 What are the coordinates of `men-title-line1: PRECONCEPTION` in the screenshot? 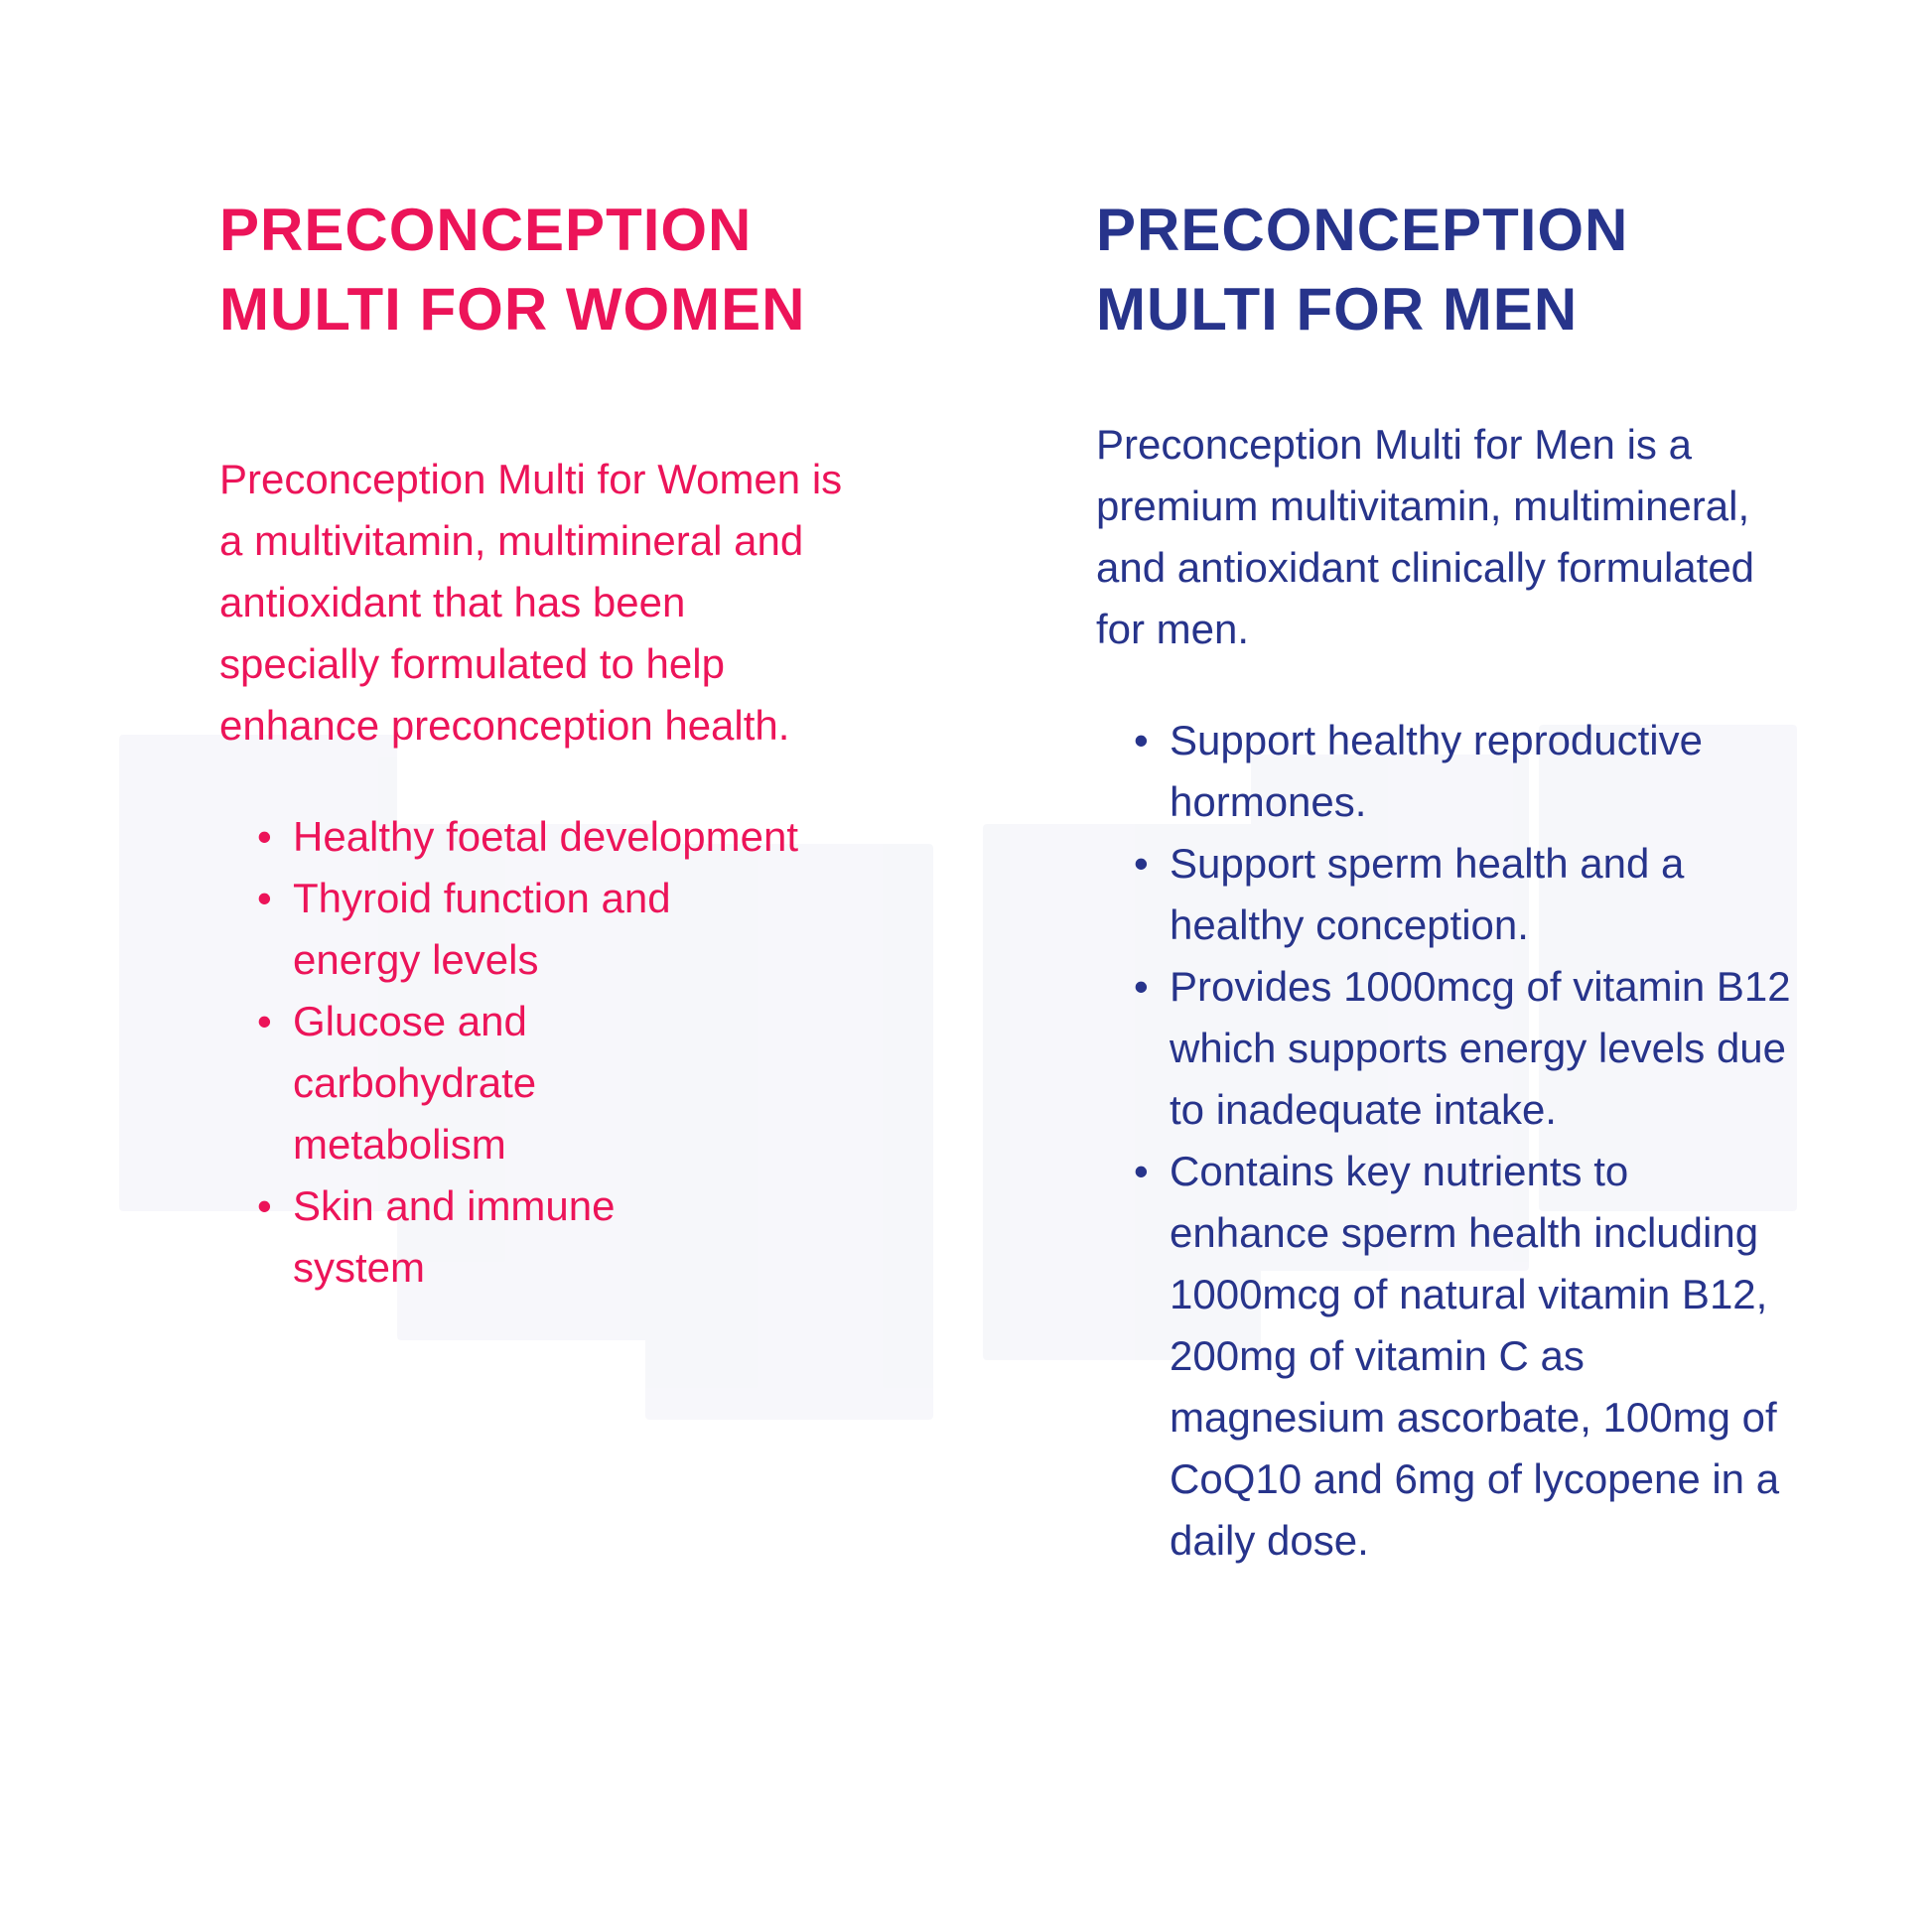 It's located at (1363, 230).